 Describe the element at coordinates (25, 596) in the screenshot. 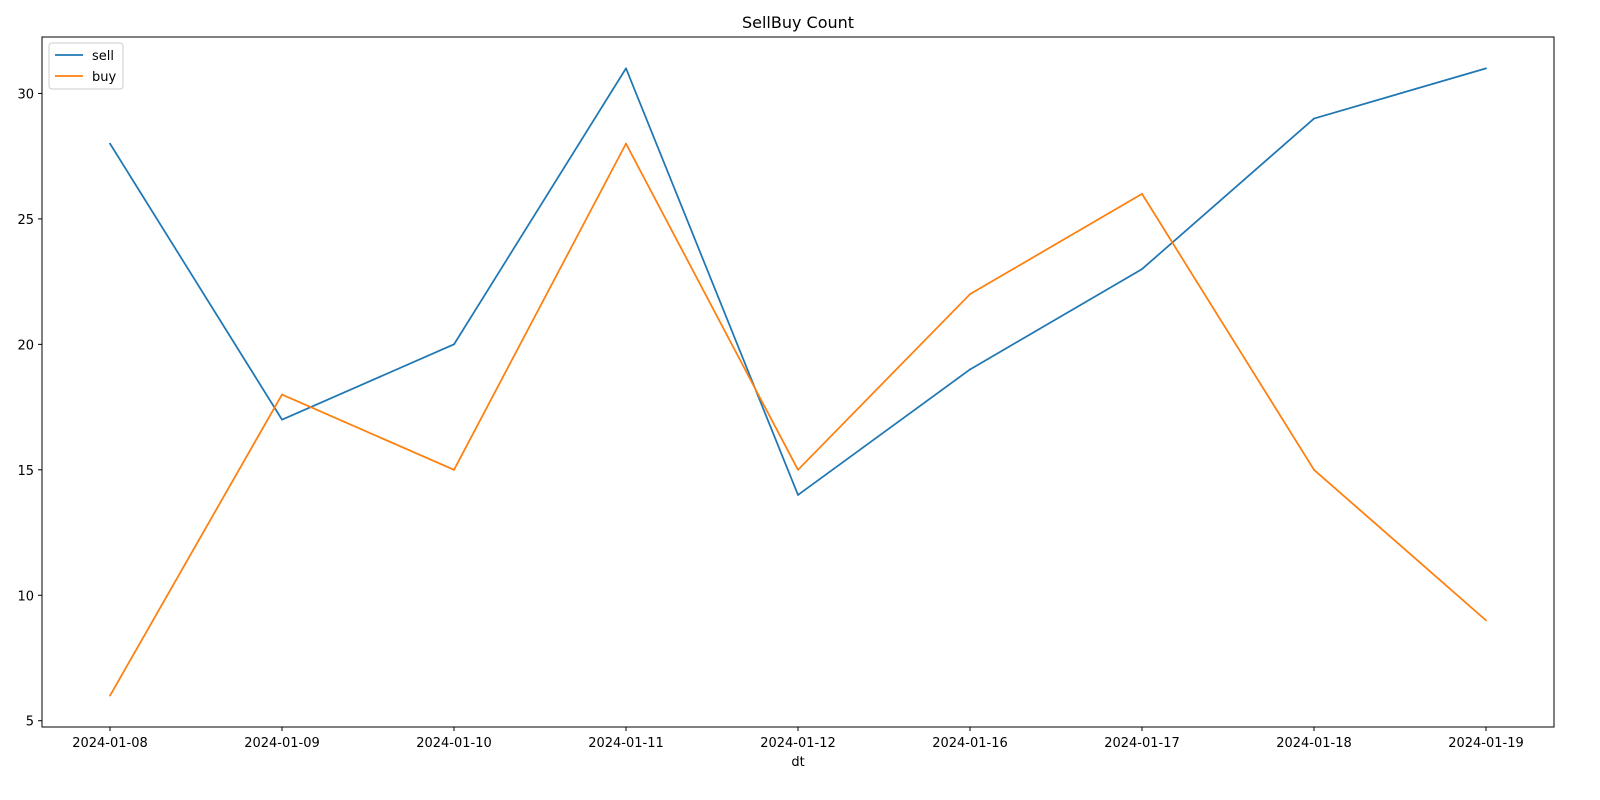

I see `y-tick-label: 10` at that location.